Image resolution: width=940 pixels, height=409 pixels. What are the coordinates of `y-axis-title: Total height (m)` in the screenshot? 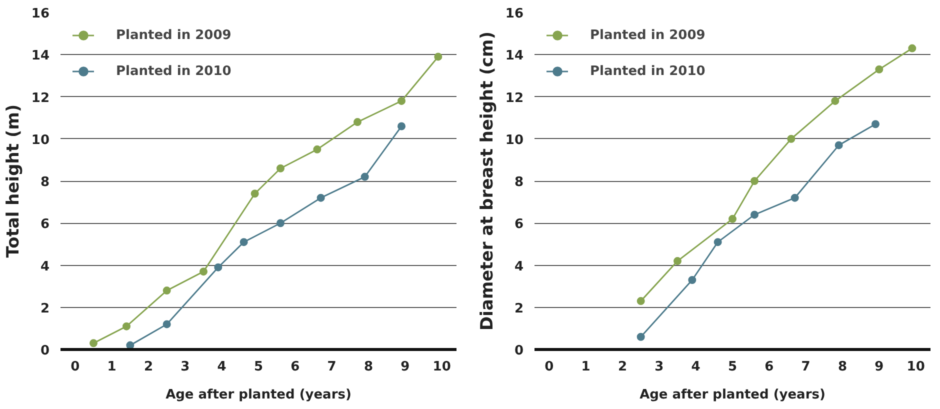 It's located at (13, 181).